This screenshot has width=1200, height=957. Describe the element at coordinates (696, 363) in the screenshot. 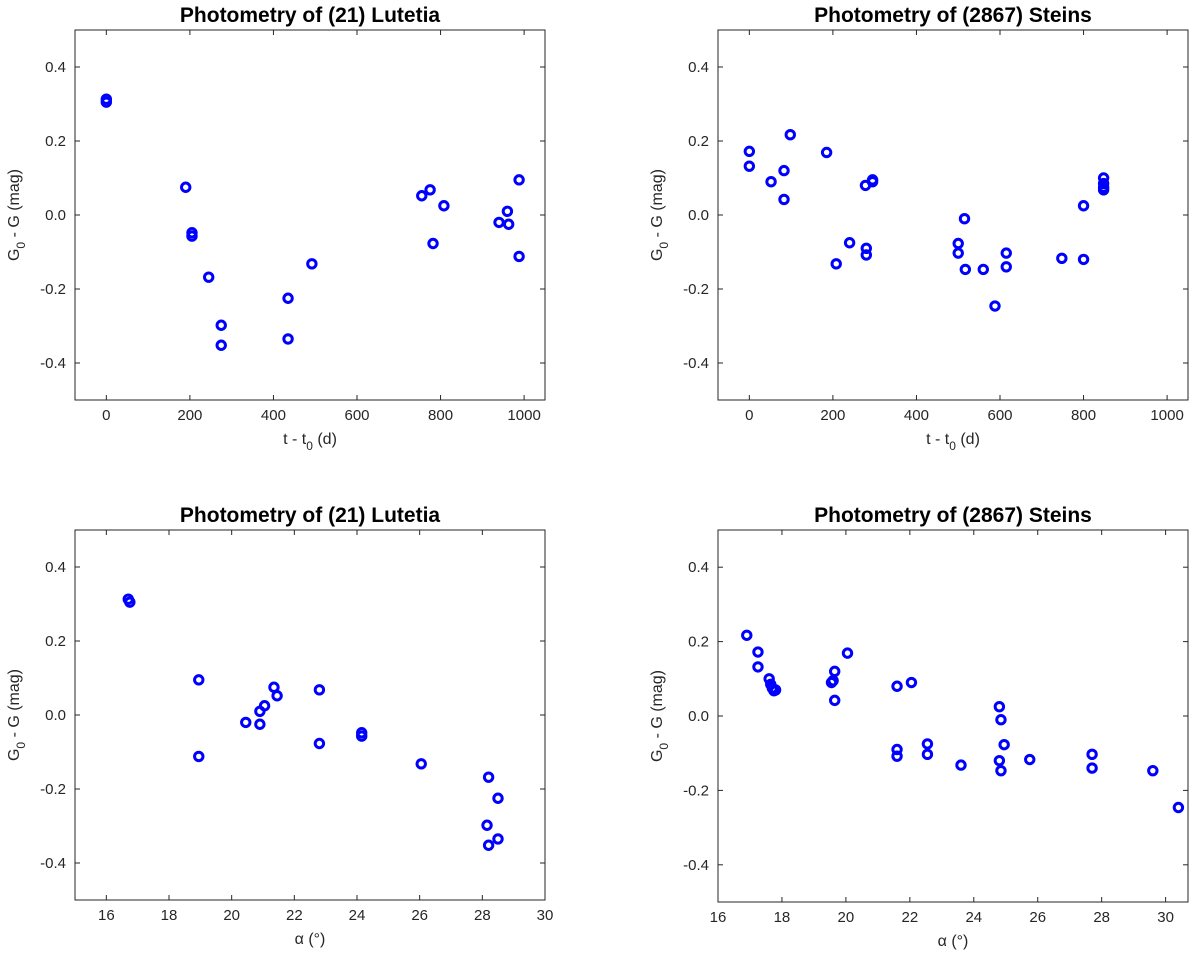

I see `y-tick-label: -0.4` at that location.